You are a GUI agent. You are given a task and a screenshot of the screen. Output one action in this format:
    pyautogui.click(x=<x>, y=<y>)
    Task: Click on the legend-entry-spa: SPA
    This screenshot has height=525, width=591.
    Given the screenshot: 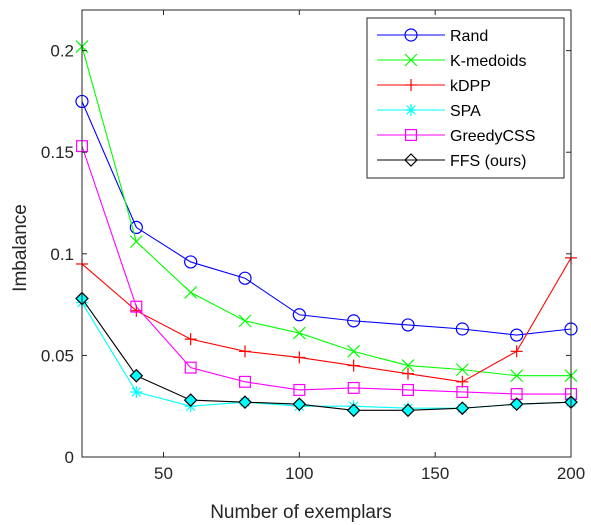 What is the action you would take?
    pyautogui.click(x=429, y=111)
    